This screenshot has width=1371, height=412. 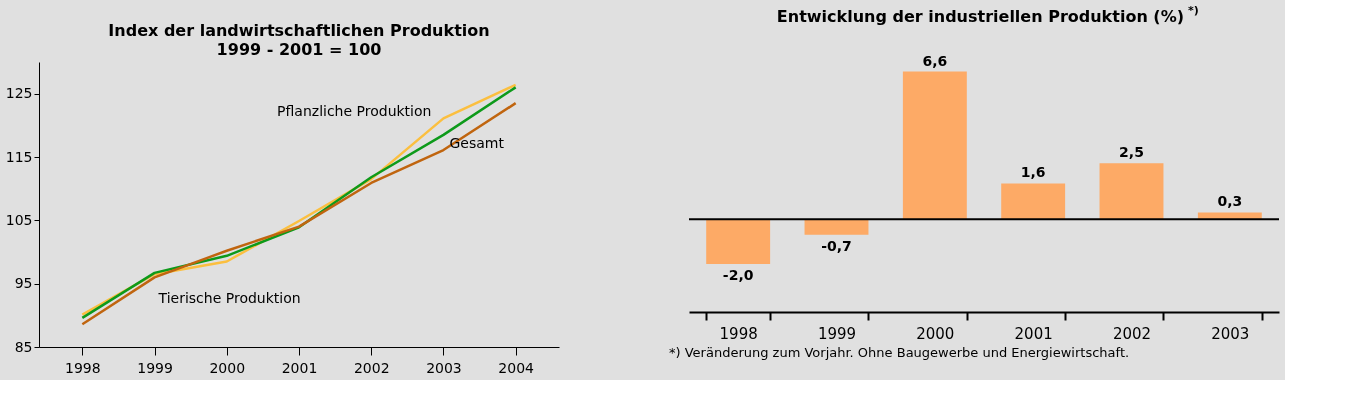 I want to click on x-tick-label: 2004, so click(x=516, y=367).